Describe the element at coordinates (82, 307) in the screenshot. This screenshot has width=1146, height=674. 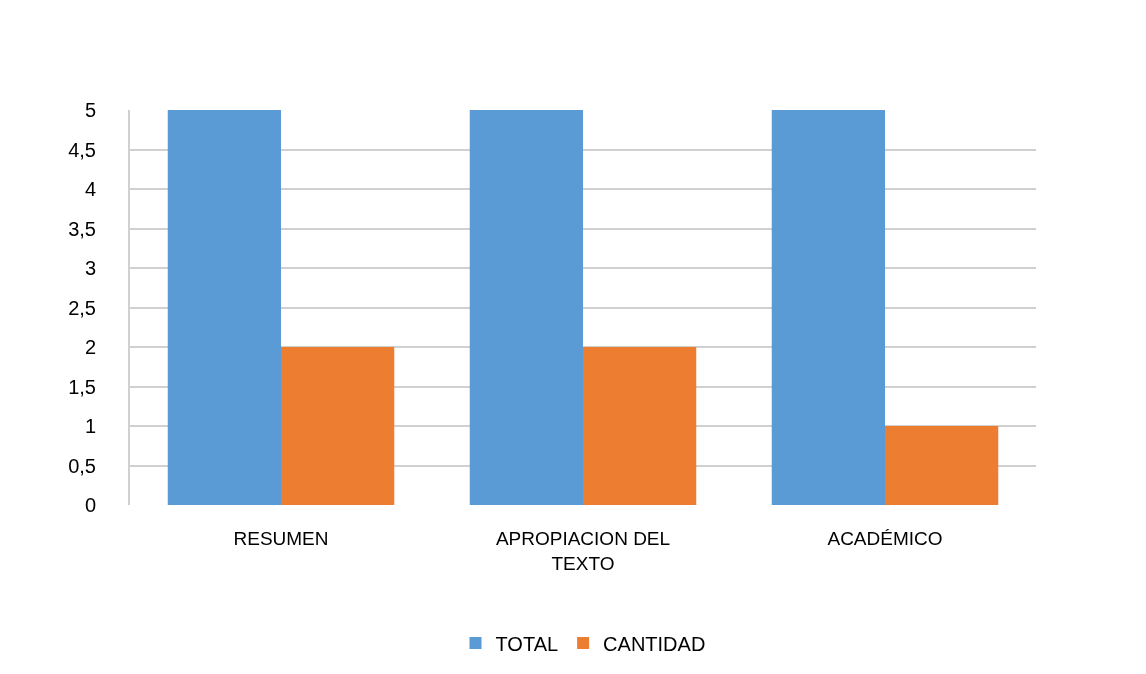
I see `y-tick-label: 2,5` at that location.